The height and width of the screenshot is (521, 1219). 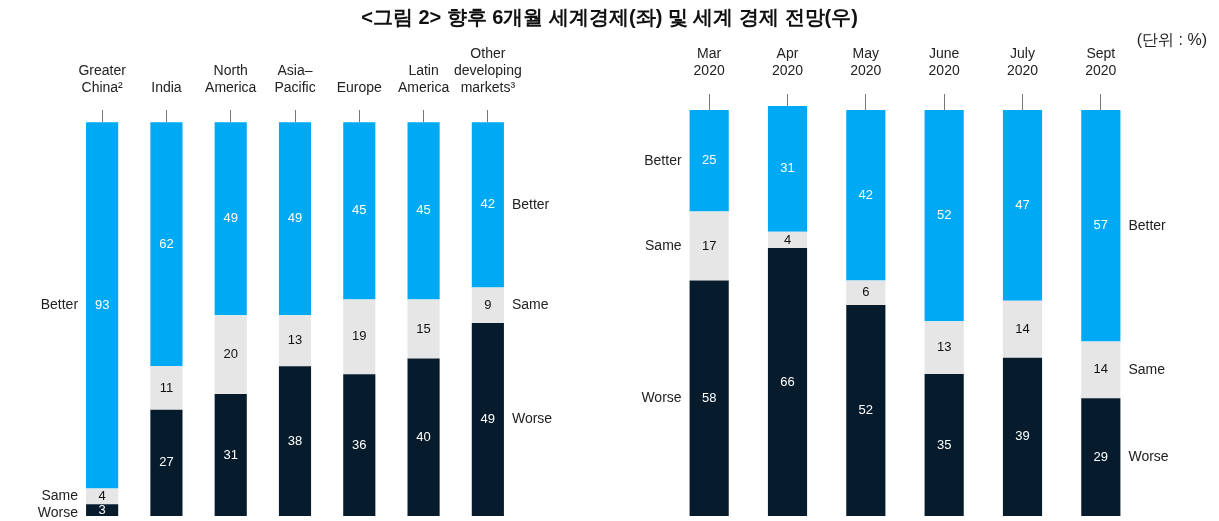 What do you see at coordinates (231, 78) in the screenshot?
I see `x-tick-label: North America` at bounding box center [231, 78].